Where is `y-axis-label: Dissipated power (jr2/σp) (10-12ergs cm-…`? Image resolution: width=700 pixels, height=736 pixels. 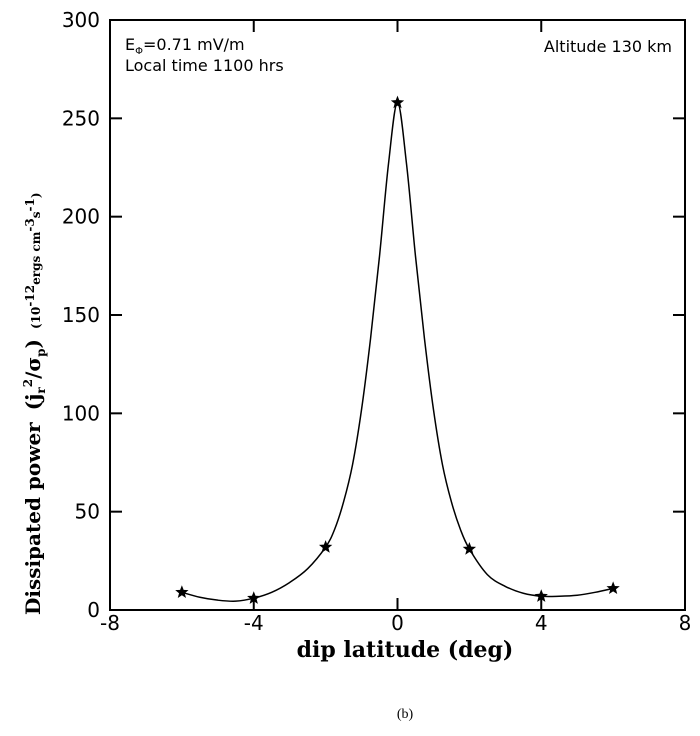 y-axis-label: Dissipated power (jr2/σp) (10-12ergs cm-… is located at coordinates (34, 403).